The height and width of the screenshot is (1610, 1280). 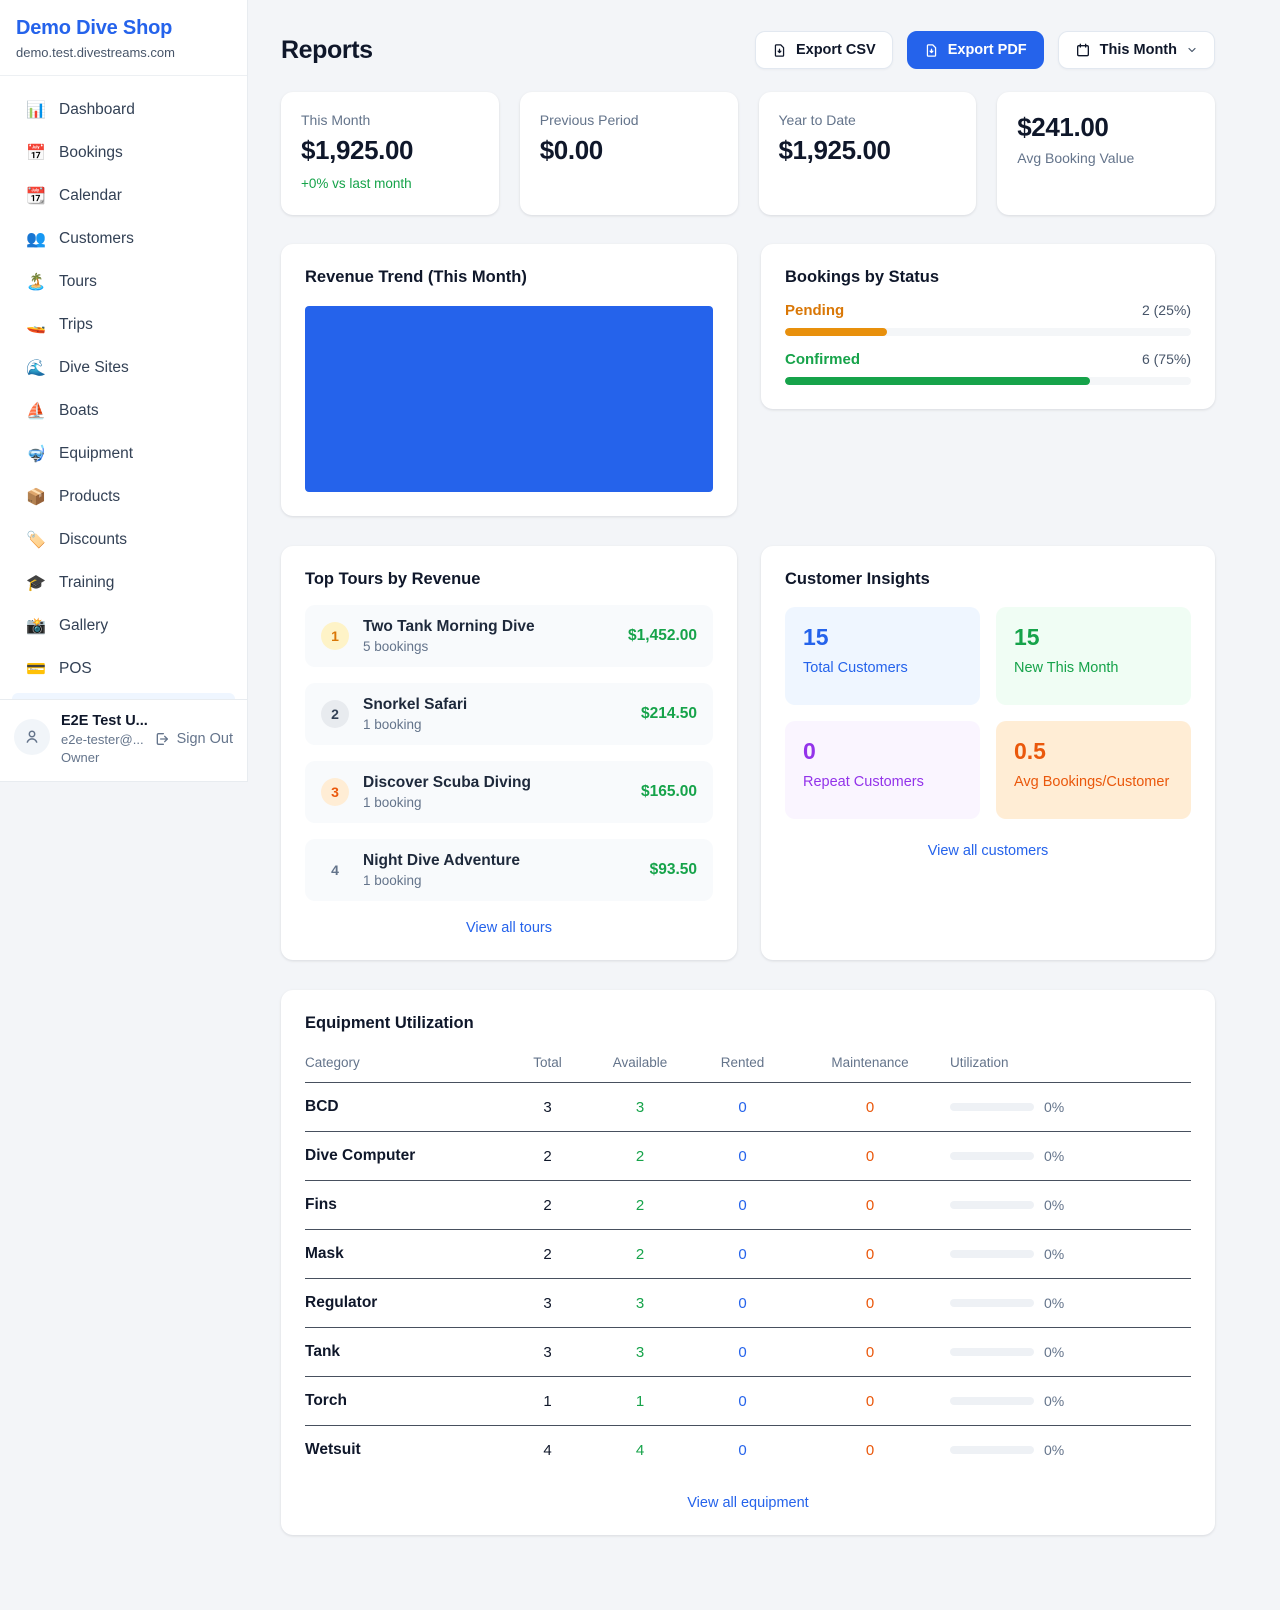 What do you see at coordinates (80, 757) in the screenshot?
I see `user-role: Owner` at bounding box center [80, 757].